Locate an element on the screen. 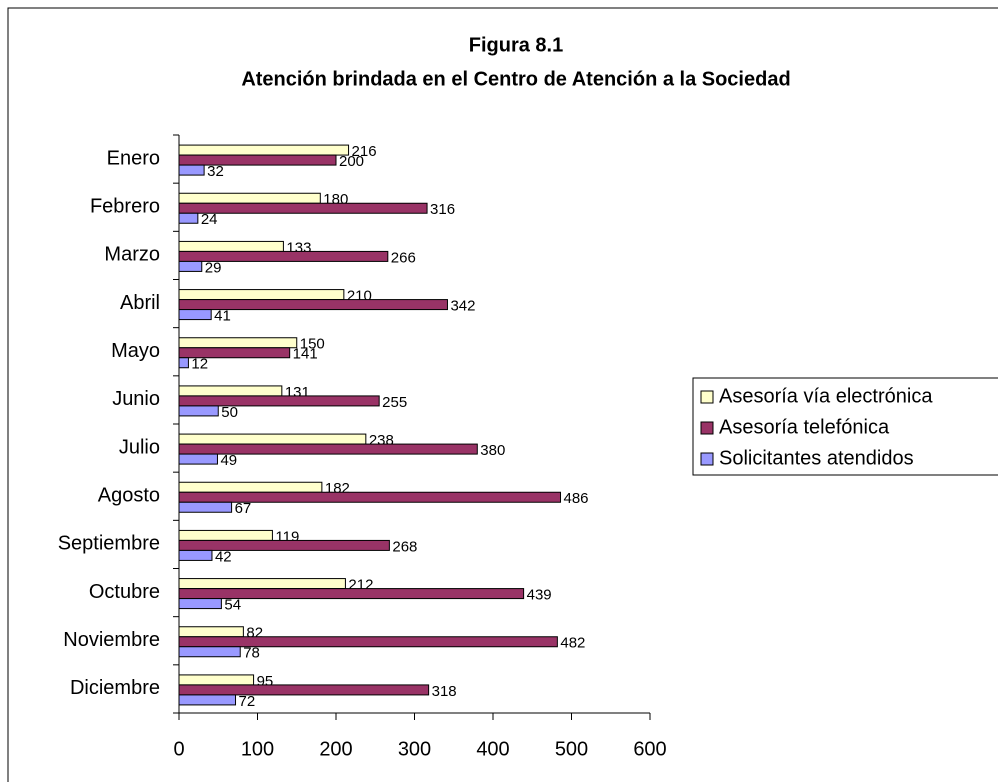 The width and height of the screenshot is (998, 782). y-tick-label: Octubre is located at coordinates (124, 592).